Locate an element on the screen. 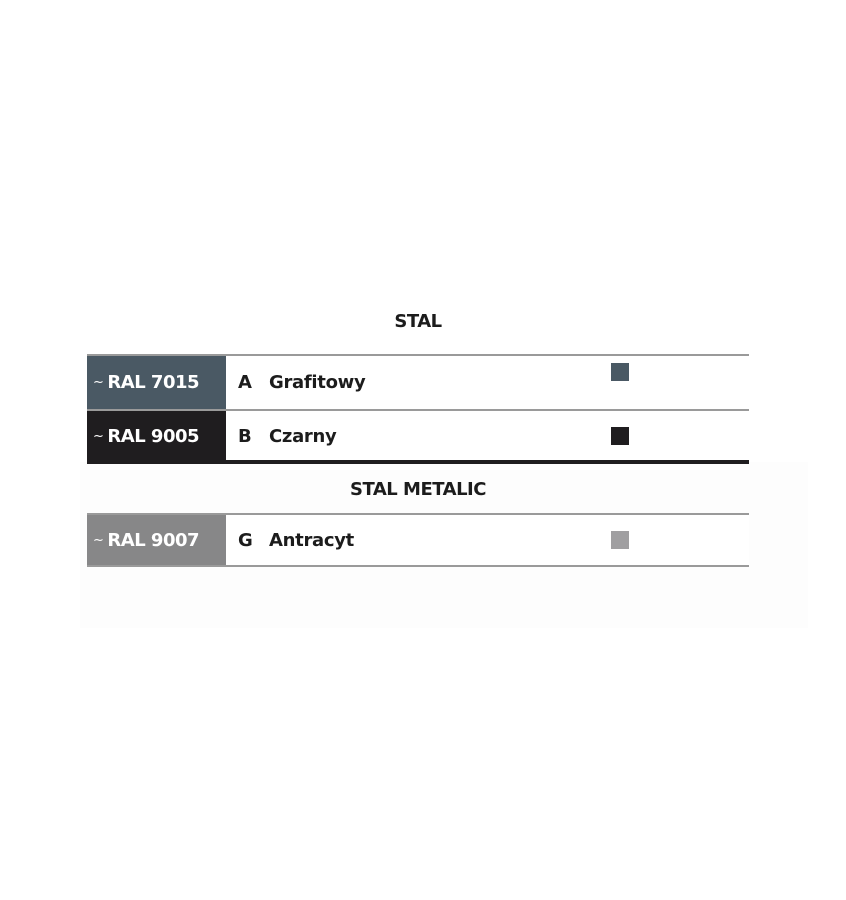 This screenshot has width=846, height=900. ral-code: RAL 7015 is located at coordinates (153, 382).